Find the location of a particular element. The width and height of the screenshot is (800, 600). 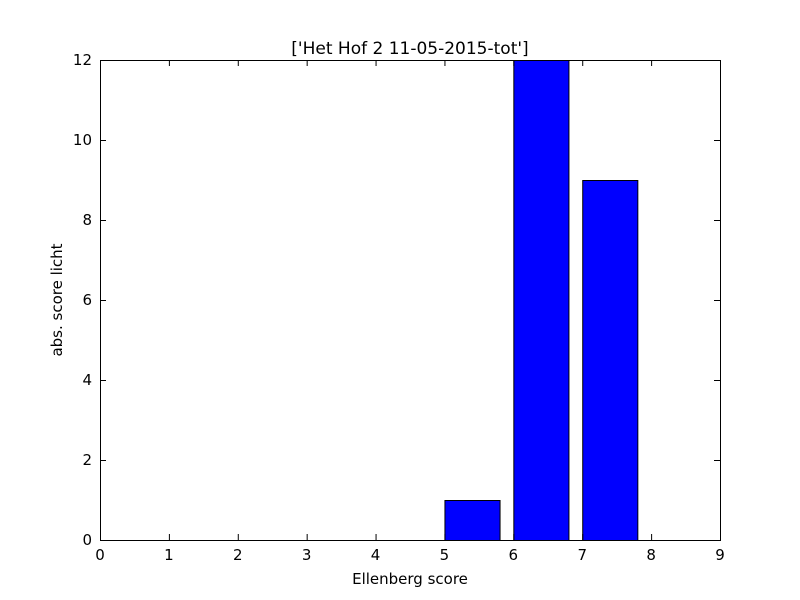

x-tick-label-7: 7 is located at coordinates (582, 555).